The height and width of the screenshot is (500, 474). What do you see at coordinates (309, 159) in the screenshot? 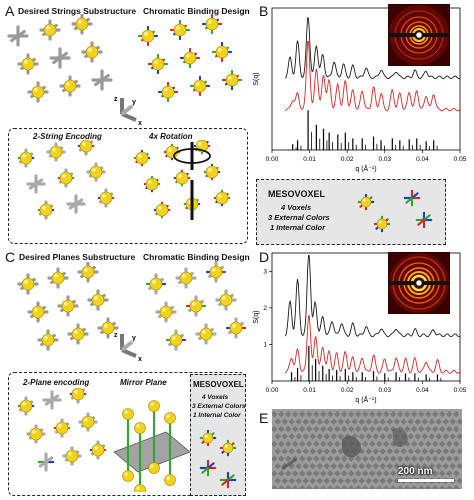
I see `x-tick-label: 0.01` at bounding box center [309, 159].